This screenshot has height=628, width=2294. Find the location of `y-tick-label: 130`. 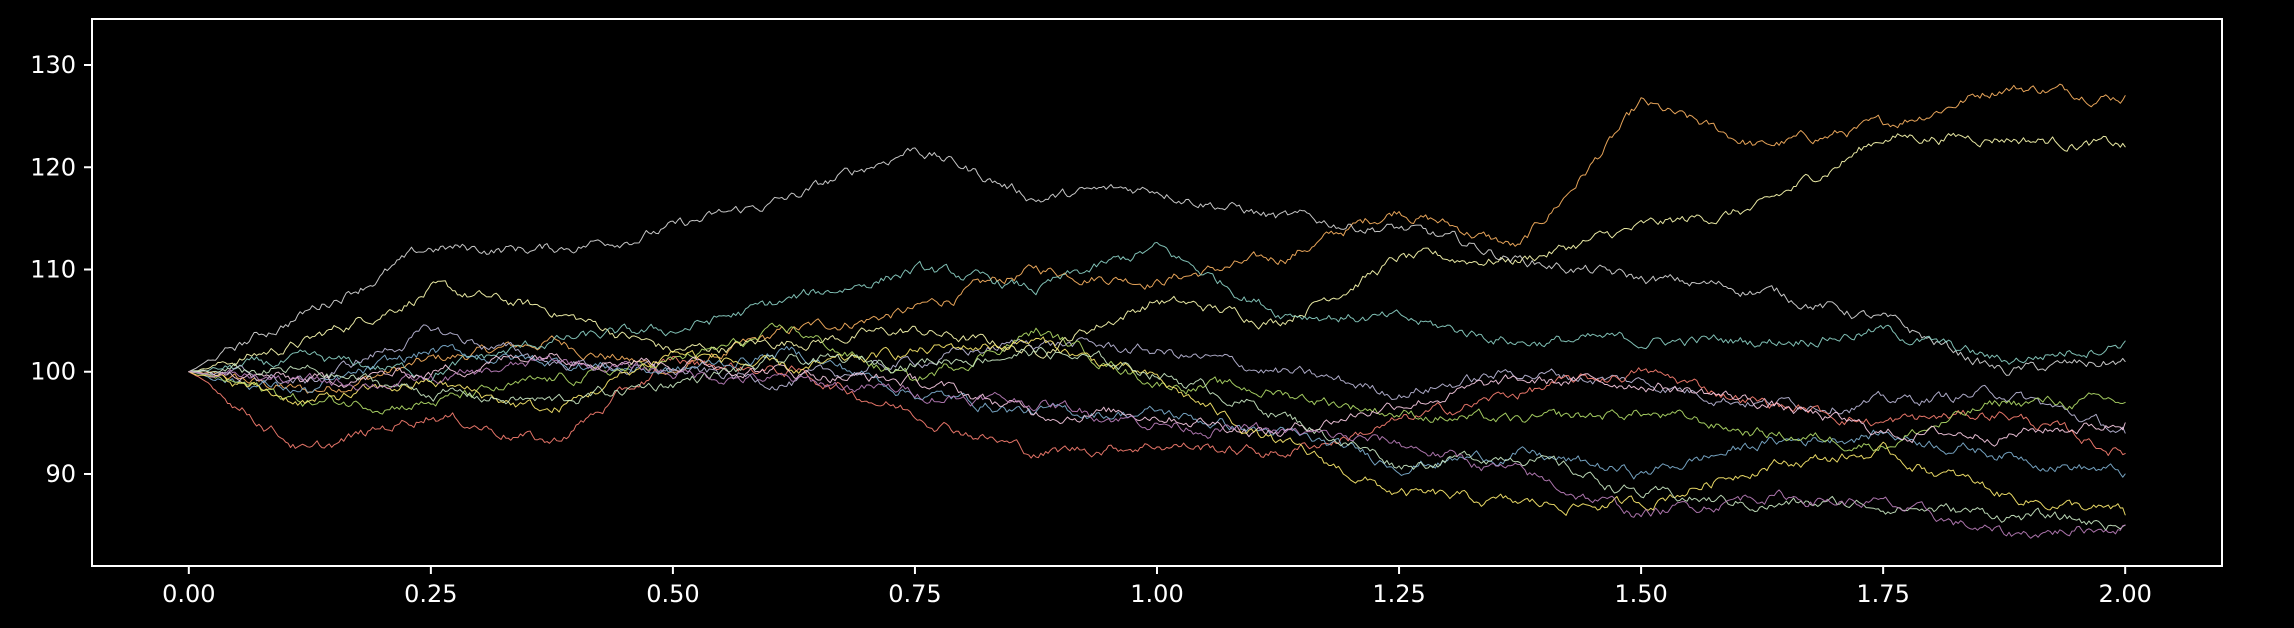

y-tick-label: 130 is located at coordinates (53, 65).